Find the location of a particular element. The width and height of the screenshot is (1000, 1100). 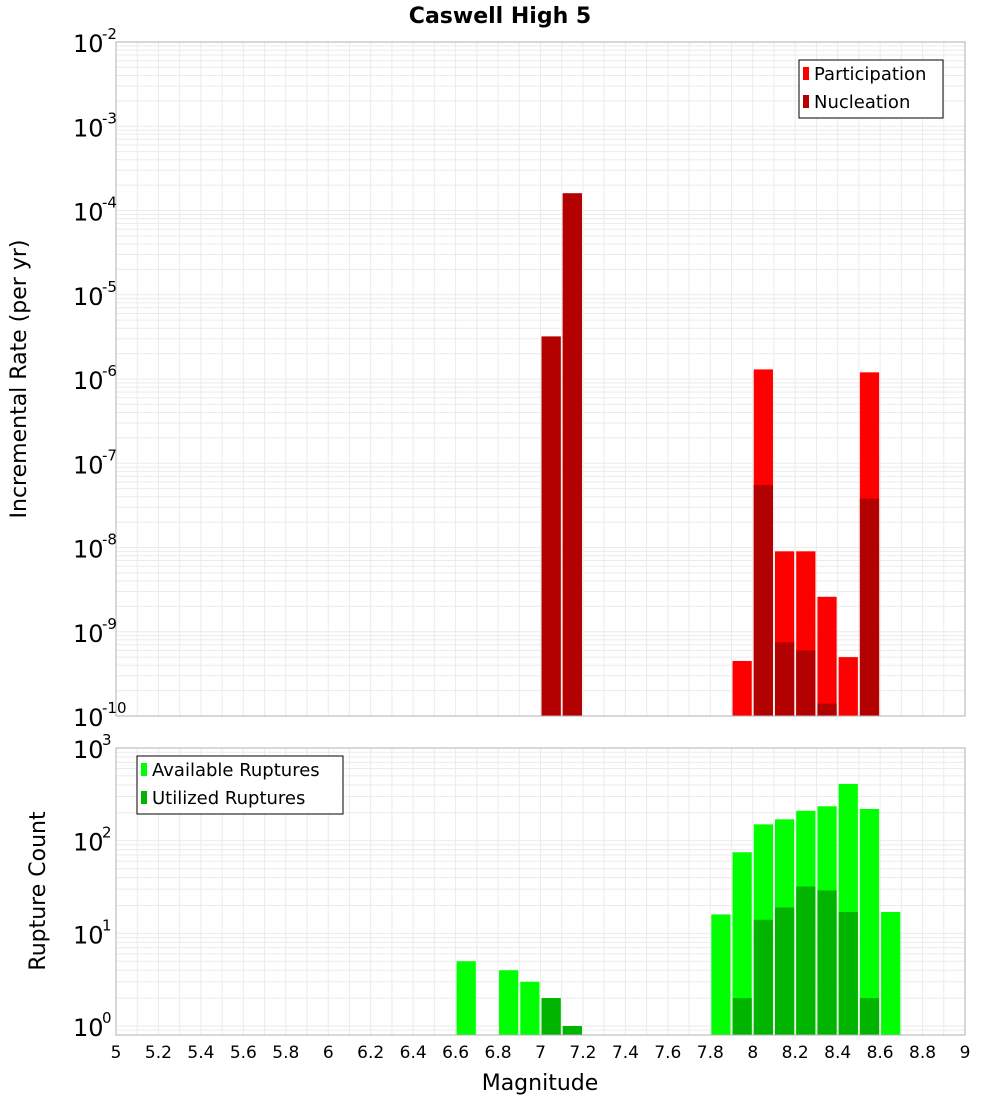

bar-utilized-ruptures-8.45 is located at coordinates (848, 973).